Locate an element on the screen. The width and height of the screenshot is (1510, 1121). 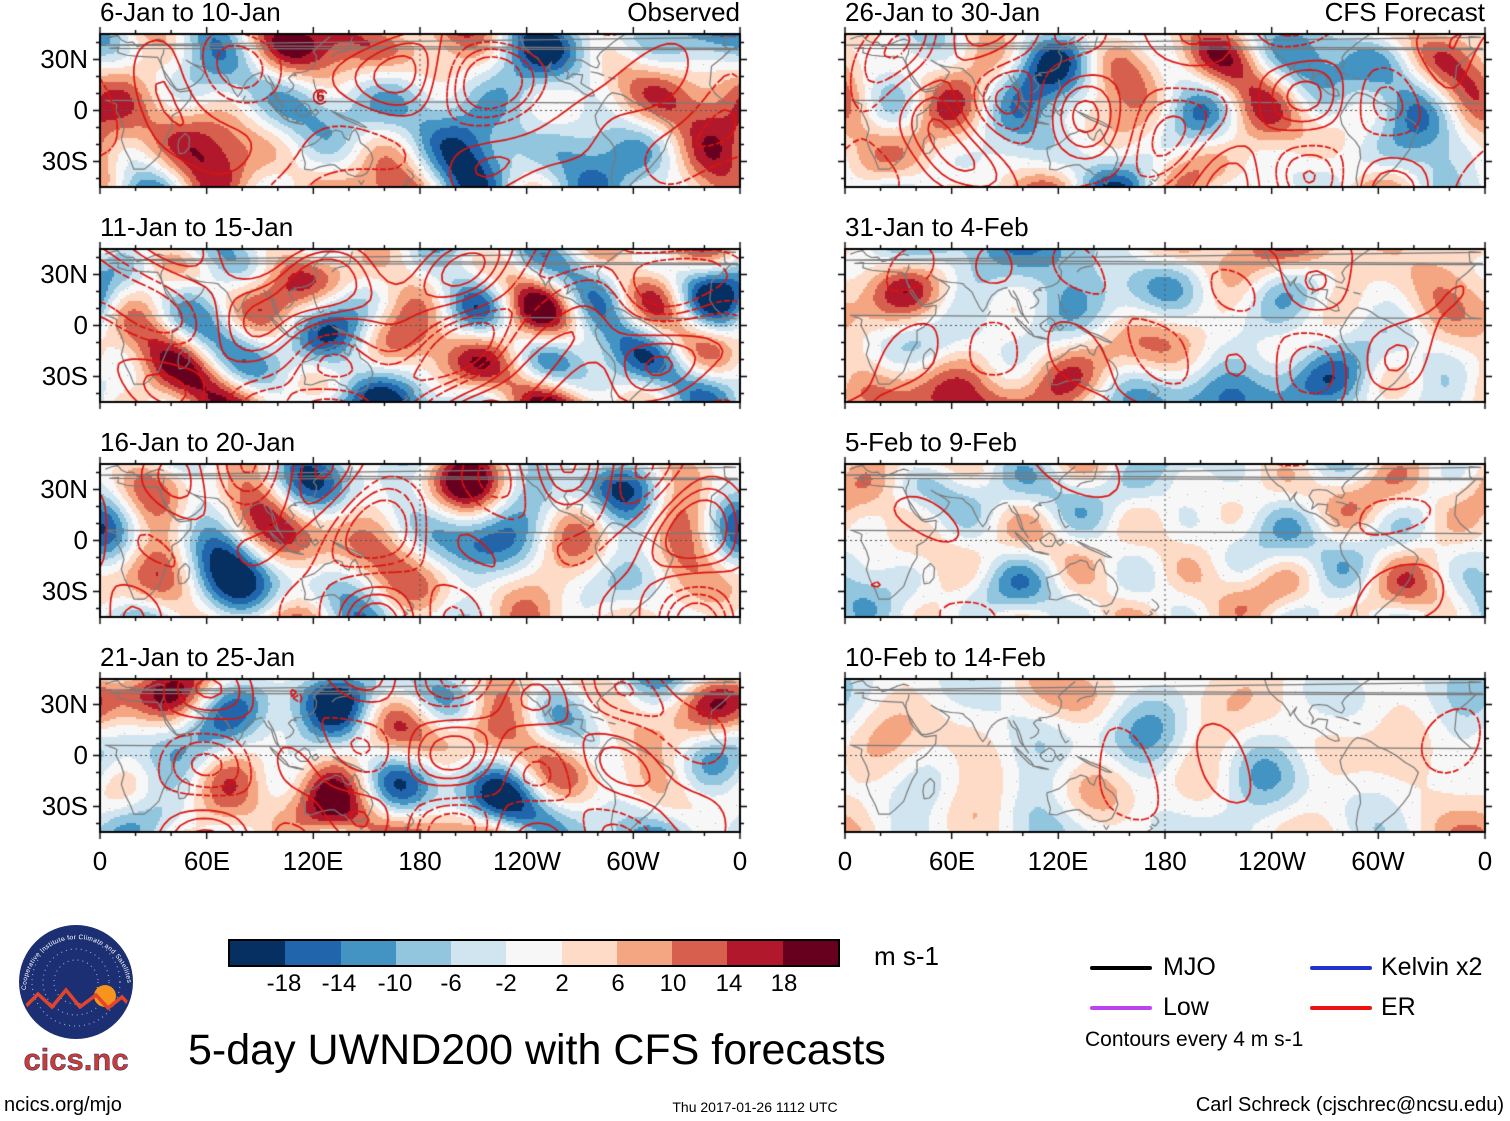
panel-title: 5-Feb to 9-Feb is located at coordinates (931, 442).